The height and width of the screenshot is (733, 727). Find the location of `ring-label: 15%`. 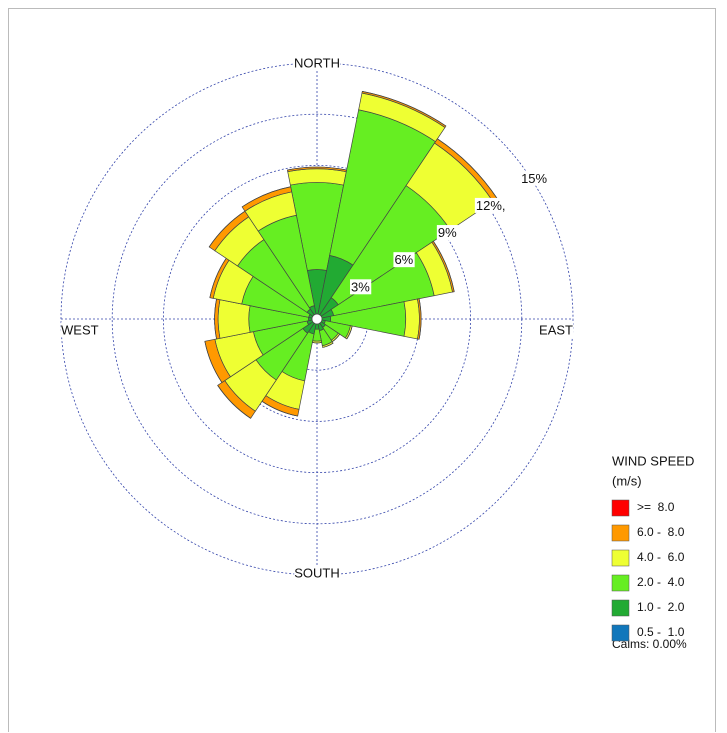

ring-label: 15% is located at coordinates (534, 178).